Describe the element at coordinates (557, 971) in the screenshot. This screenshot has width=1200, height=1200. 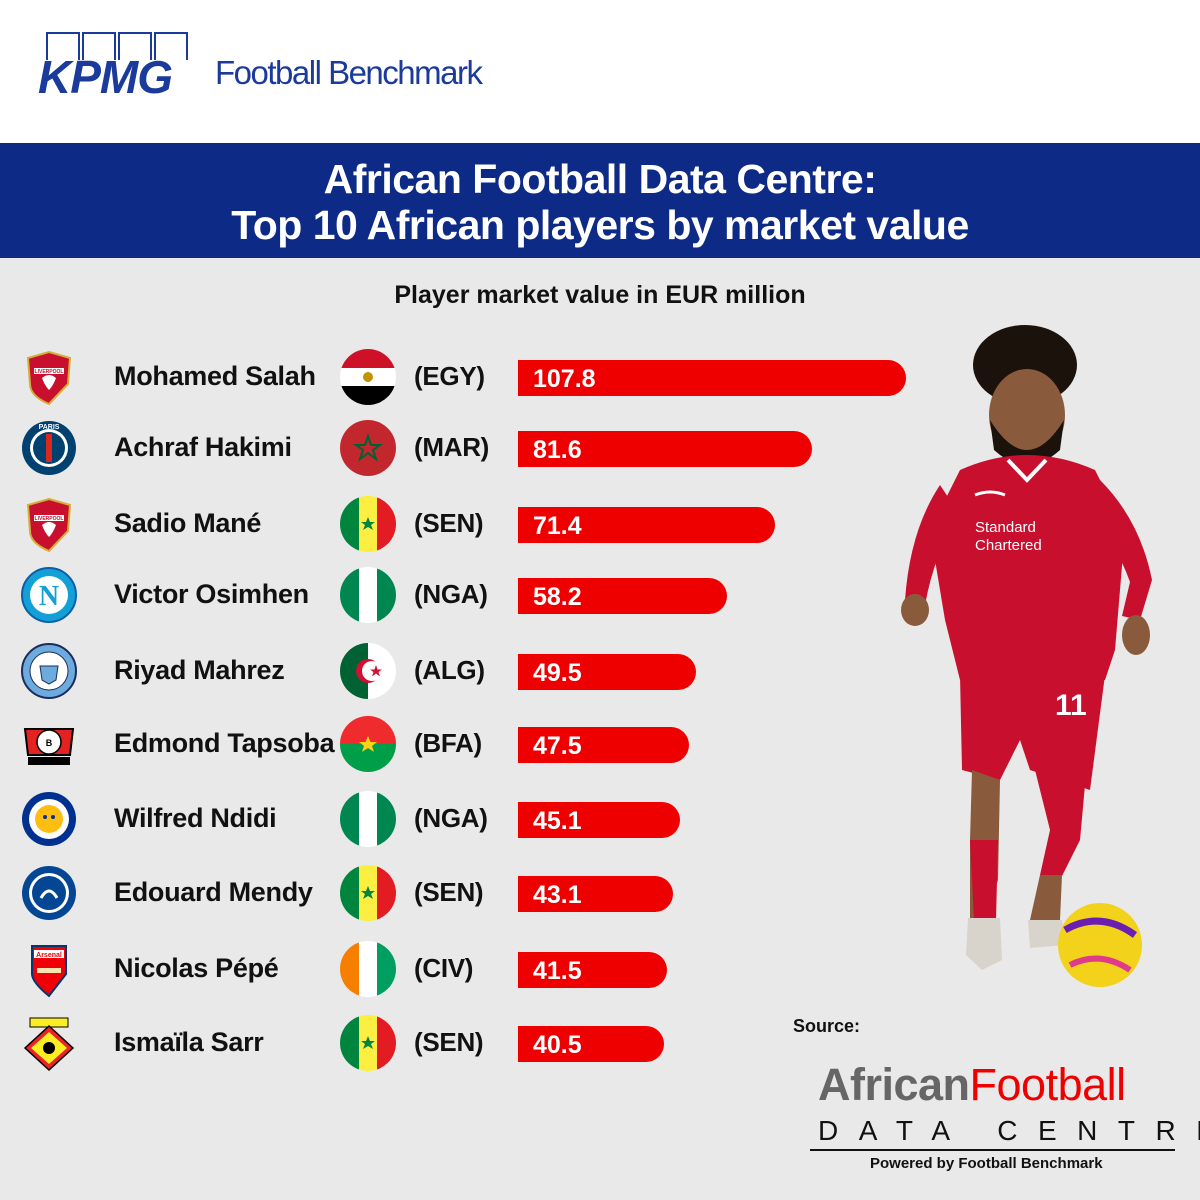
I see `bar-value-label: 41.5` at that location.